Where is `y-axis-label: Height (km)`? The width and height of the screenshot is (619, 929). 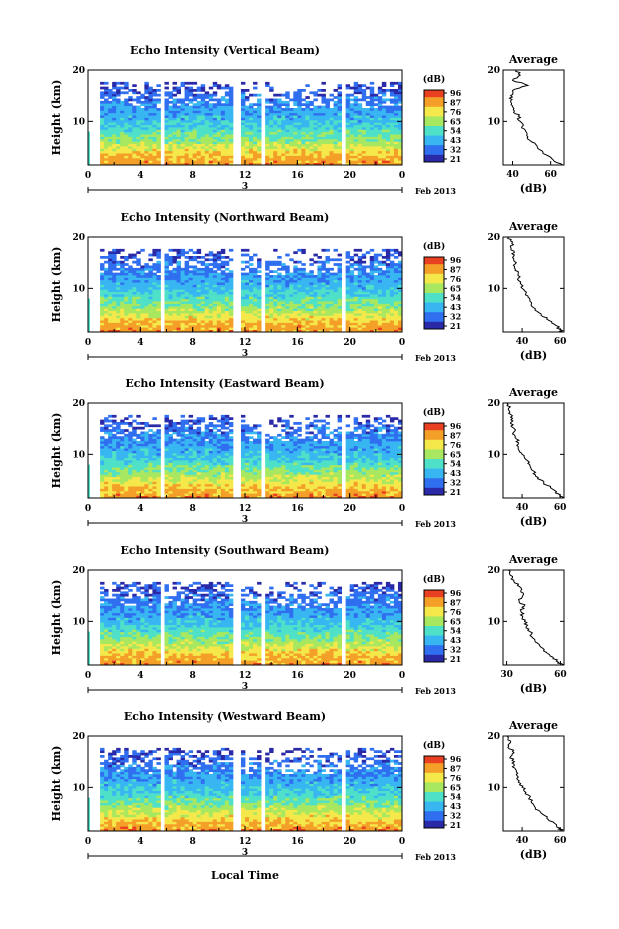 y-axis-label: Height (km) is located at coordinates (56, 285).